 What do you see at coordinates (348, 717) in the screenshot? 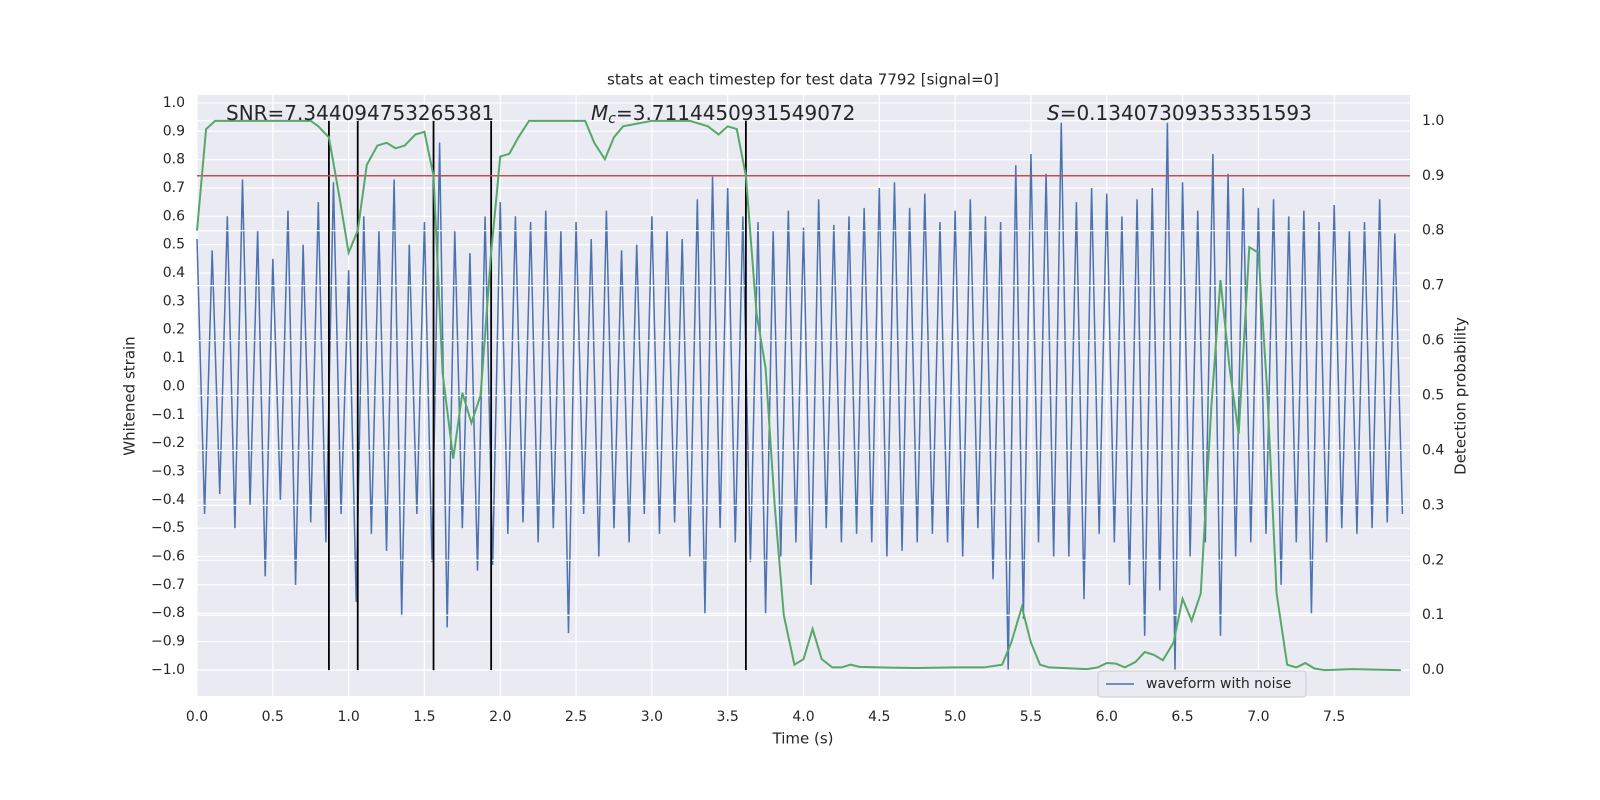
I see `x-tick-label: 1.0` at bounding box center [348, 717].